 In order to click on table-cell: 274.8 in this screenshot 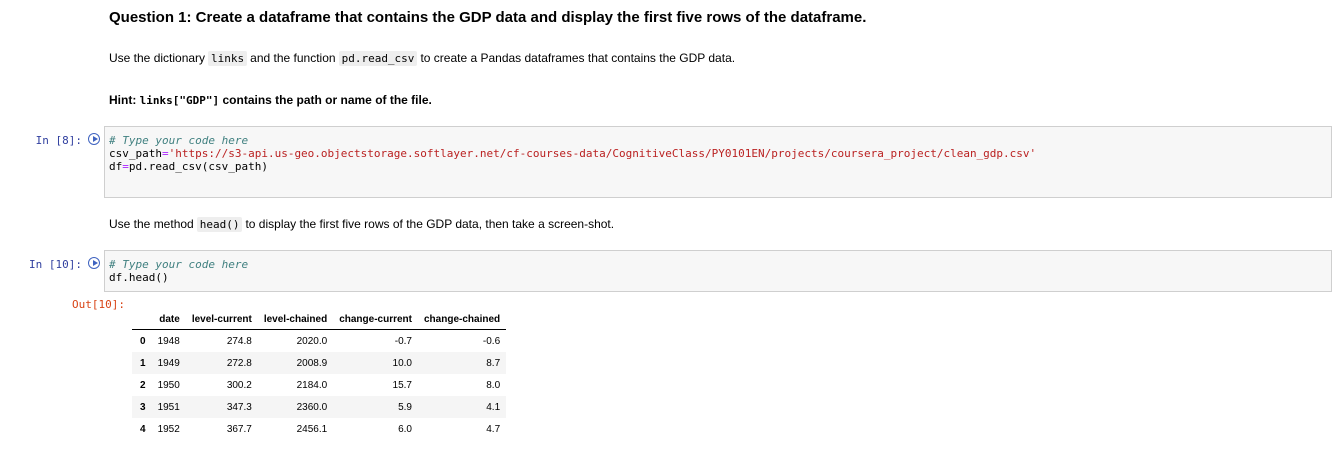, I will do `click(239, 341)`.